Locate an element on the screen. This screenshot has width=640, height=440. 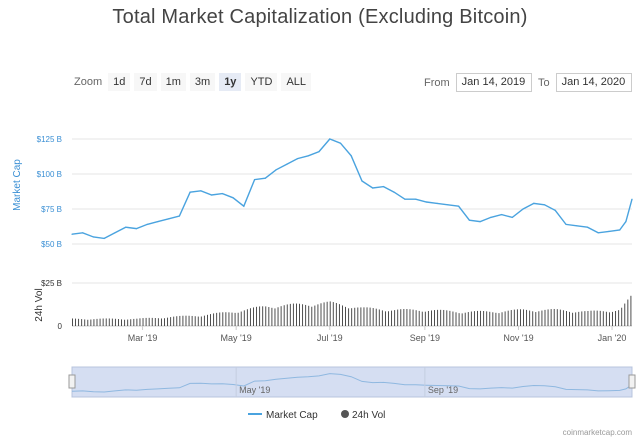
vol-axis-label: 24h Vol is located at coordinates (39, 304).